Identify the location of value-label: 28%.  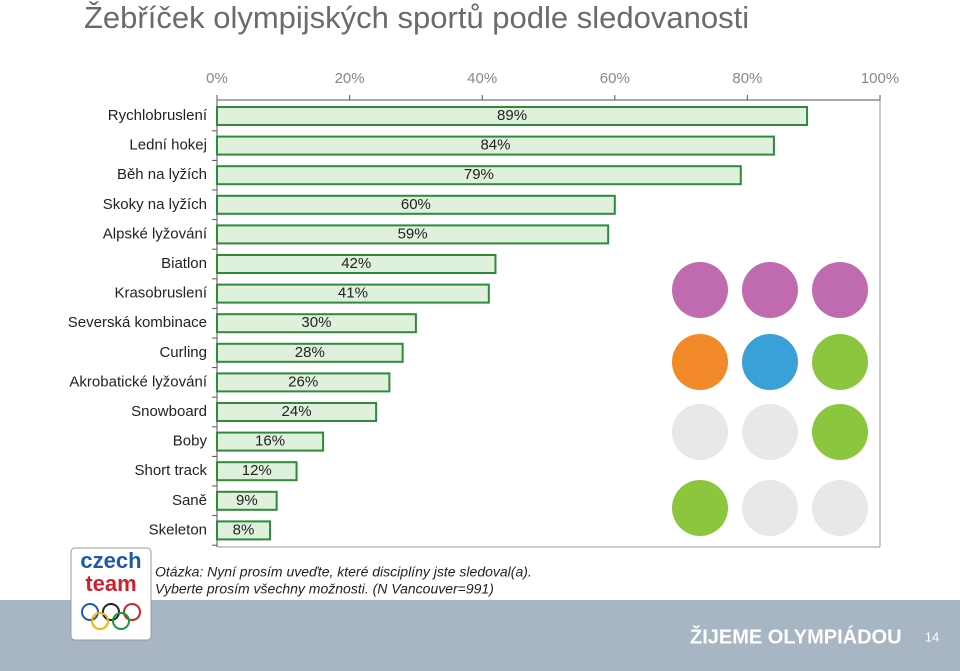
(310, 352).